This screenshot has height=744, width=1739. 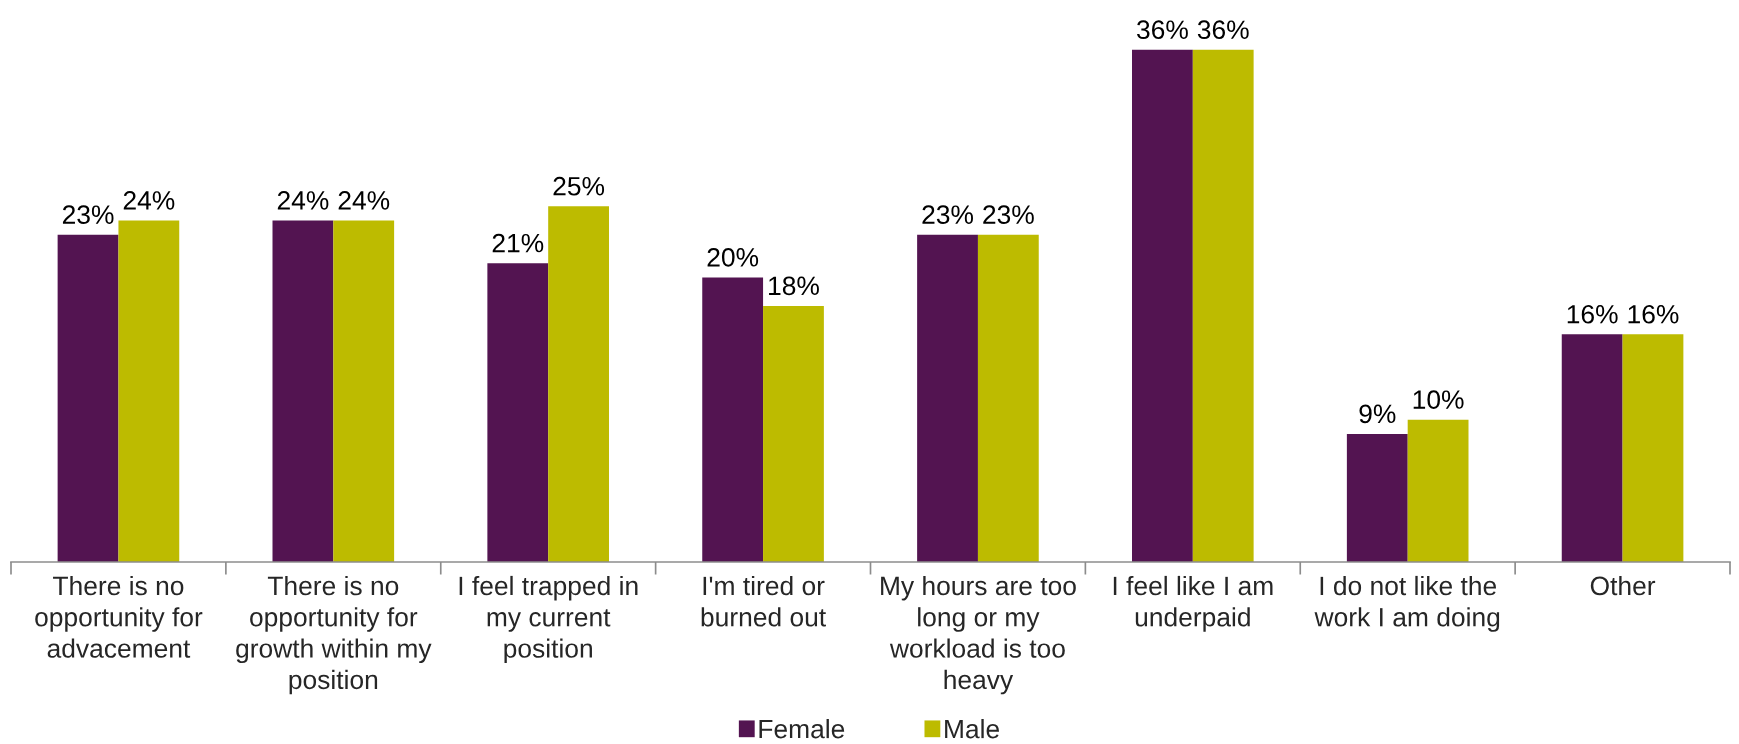 I want to click on x-tick-label: I feel like I am underpaid, so click(x=1193, y=603).